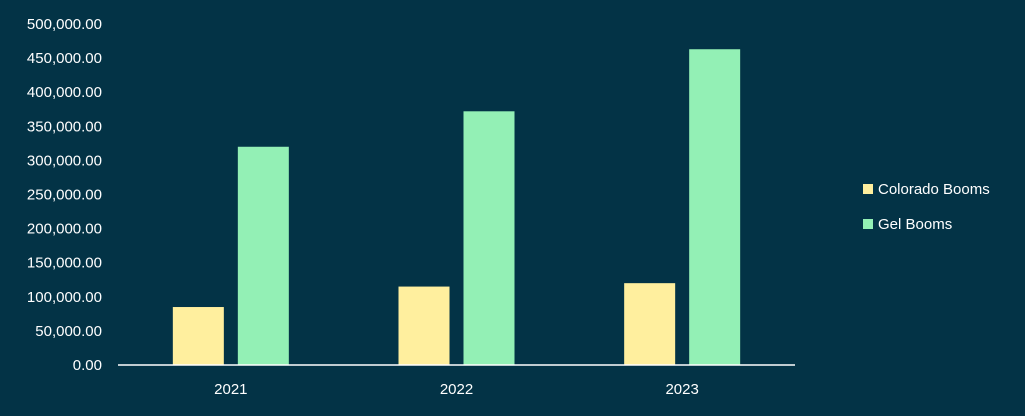  Describe the element at coordinates (64, 297) in the screenshot. I see `y-tick-label: 100,000.00` at that location.